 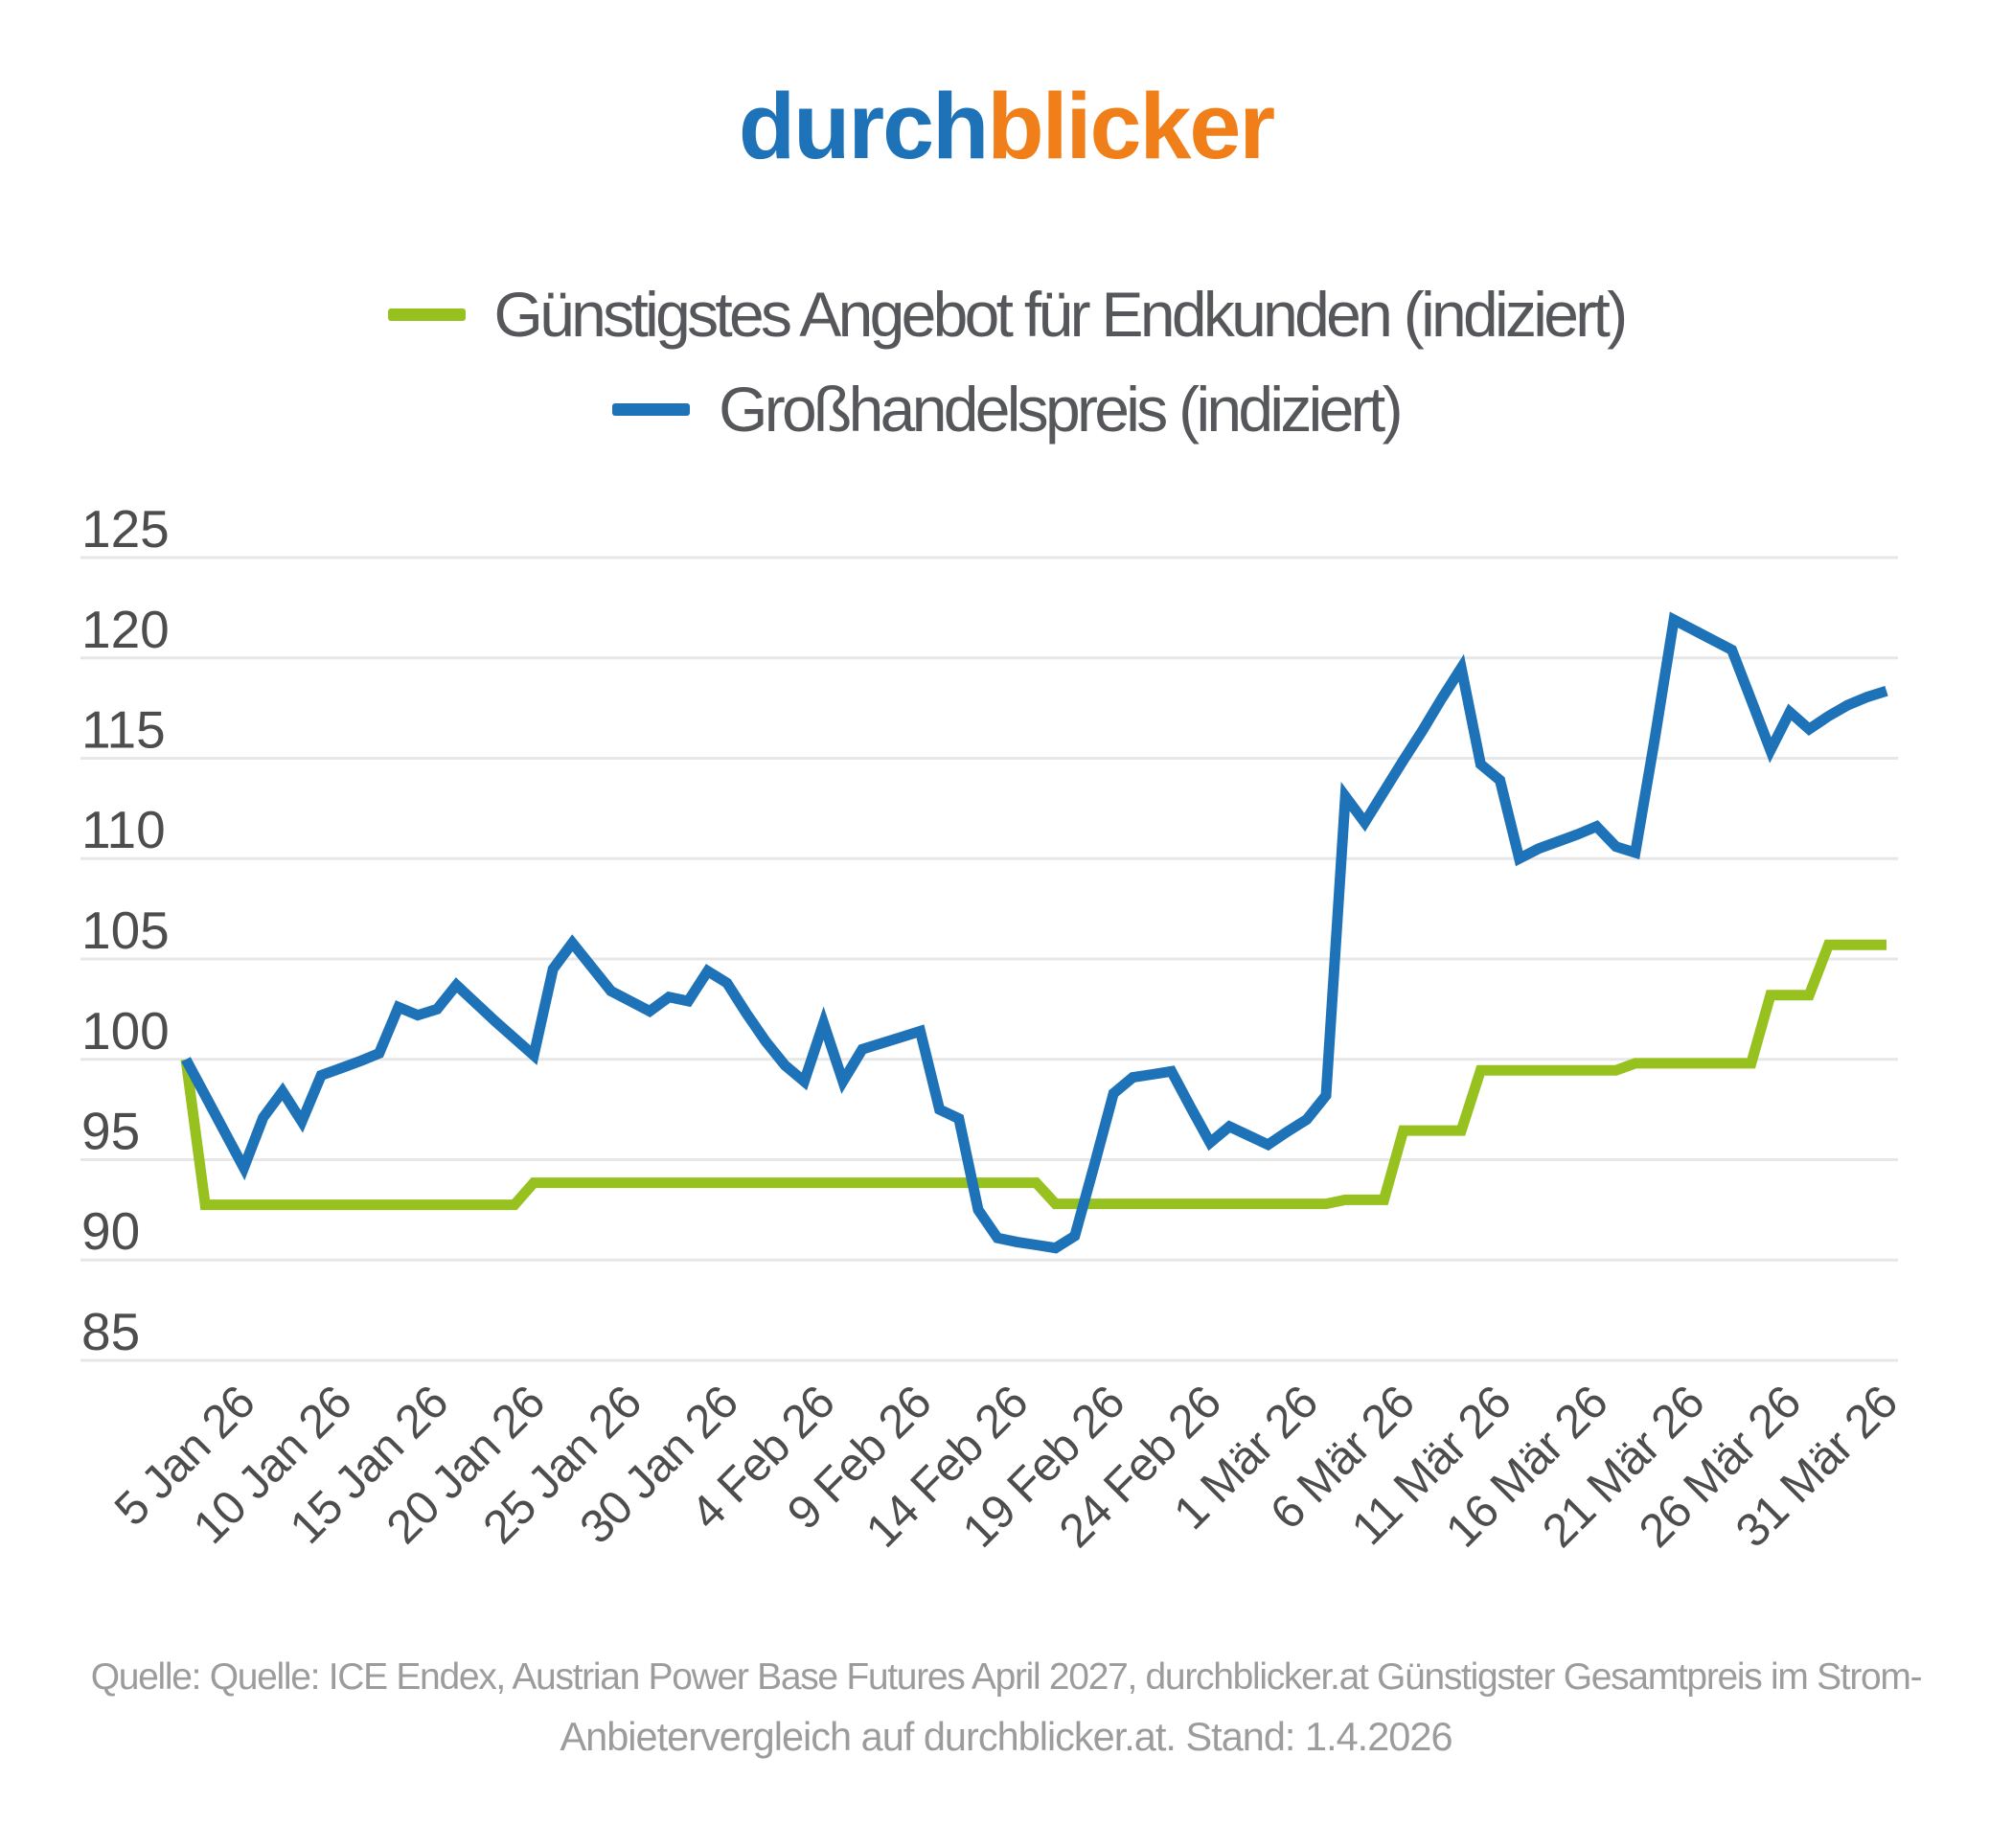 What do you see at coordinates (110, 1131) in the screenshot?
I see `svg-text: 95` at bounding box center [110, 1131].